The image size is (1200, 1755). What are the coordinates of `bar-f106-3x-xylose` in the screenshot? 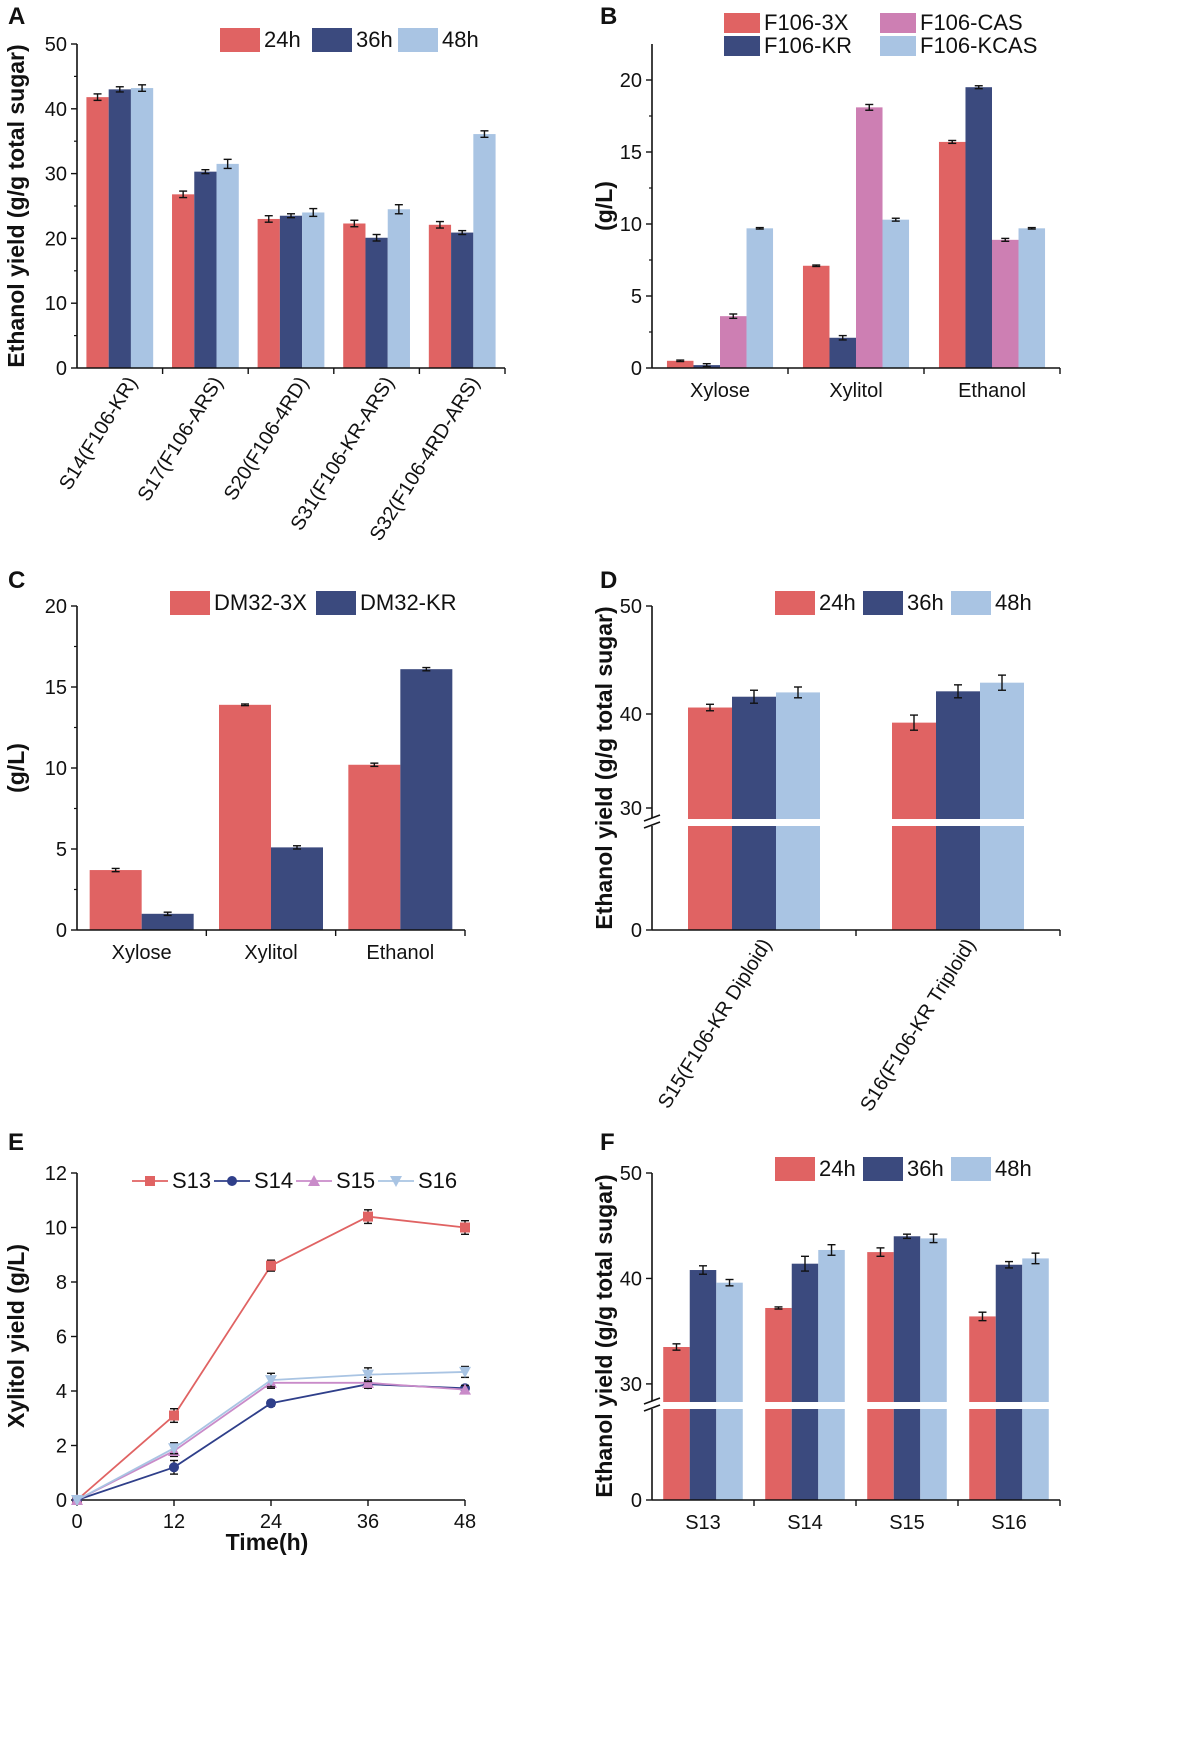 It's located at (680, 364).